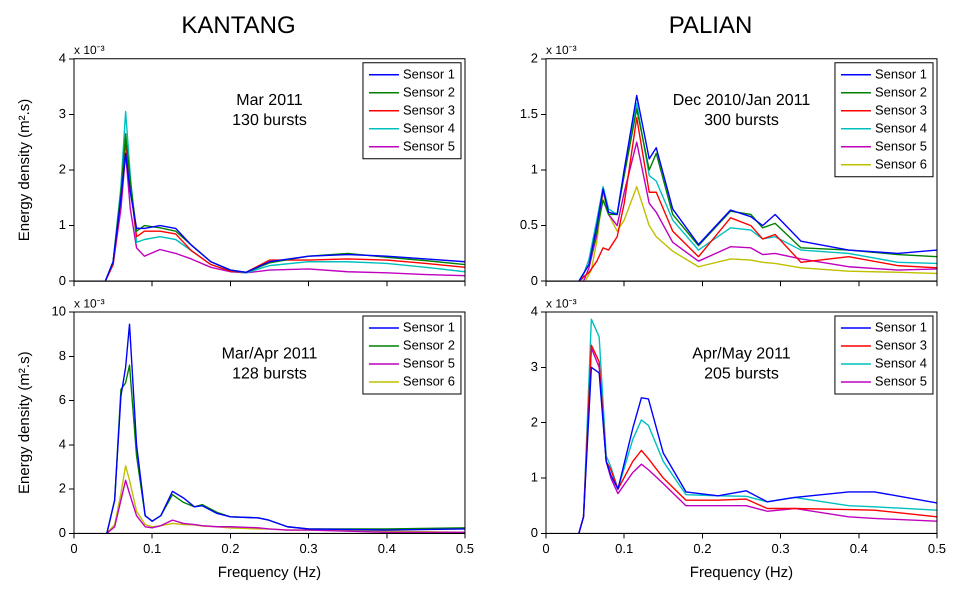 Image resolution: width=957 pixels, height=594 pixels. Describe the element at coordinates (62, 355) in the screenshot. I see `y-tick-label: 8` at that location.